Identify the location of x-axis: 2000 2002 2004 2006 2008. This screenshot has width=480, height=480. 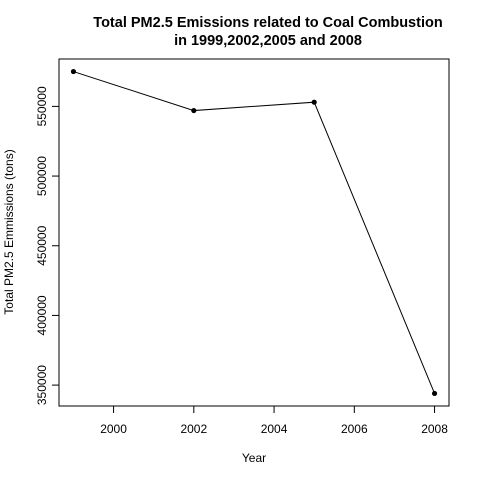
(274, 421).